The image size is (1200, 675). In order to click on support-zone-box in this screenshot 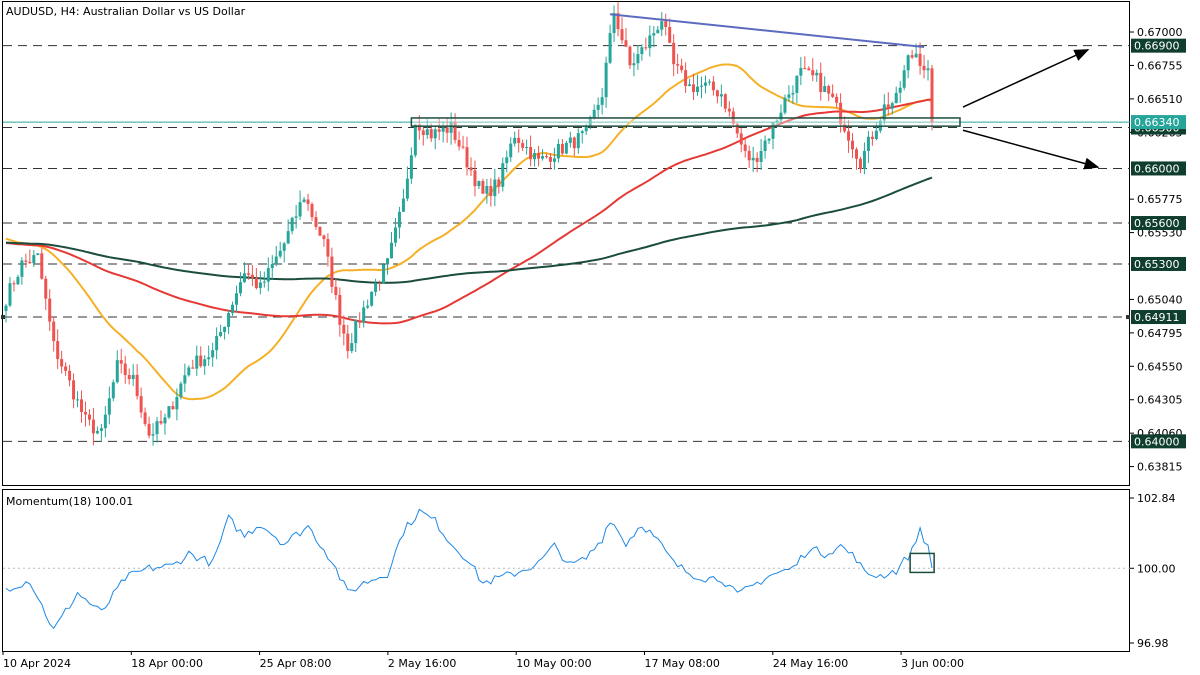, I will do `click(685, 122)`.